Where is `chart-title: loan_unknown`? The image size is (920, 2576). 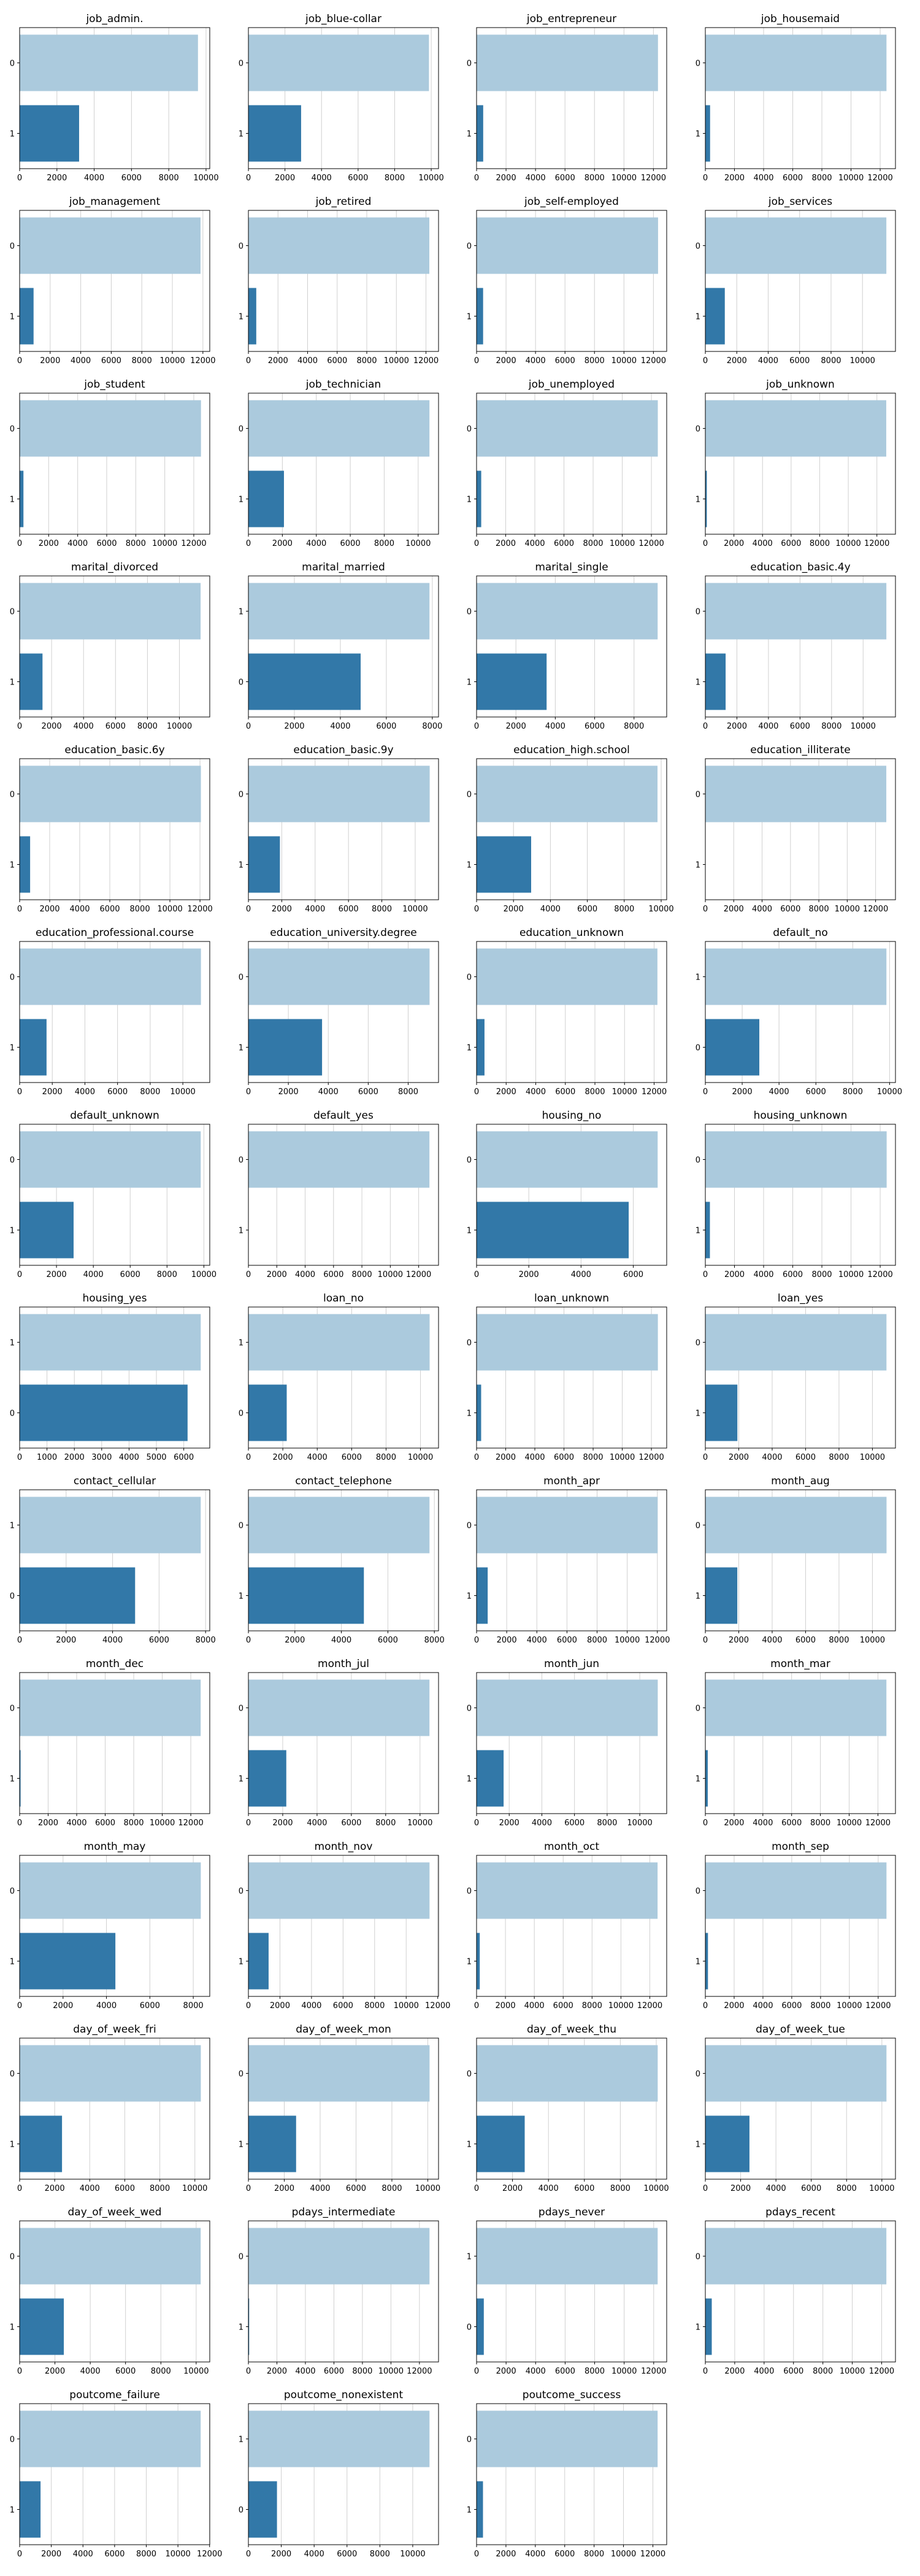
chart-title: loan_unknown is located at coordinates (571, 1298).